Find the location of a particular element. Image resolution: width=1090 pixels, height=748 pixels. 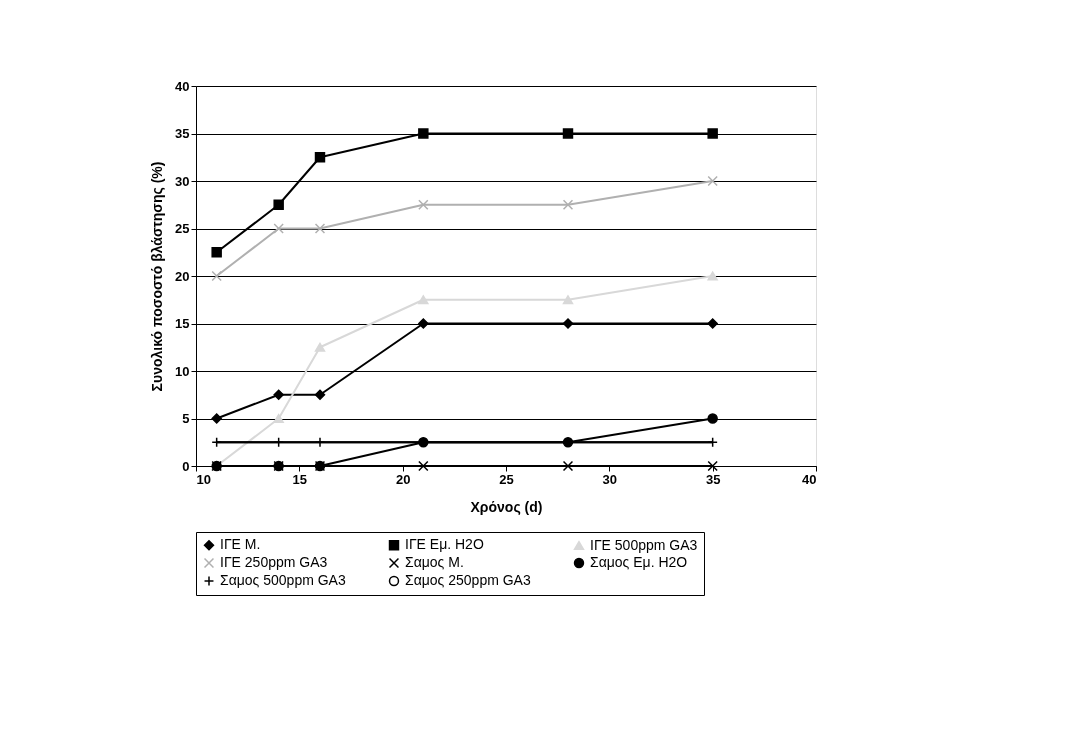

legend-label: Σαμος 500ppm GA3 is located at coordinates (283, 580).